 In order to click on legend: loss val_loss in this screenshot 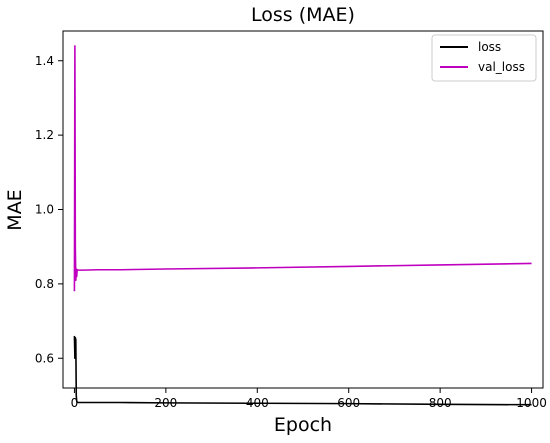, I will do `click(484, 58)`.